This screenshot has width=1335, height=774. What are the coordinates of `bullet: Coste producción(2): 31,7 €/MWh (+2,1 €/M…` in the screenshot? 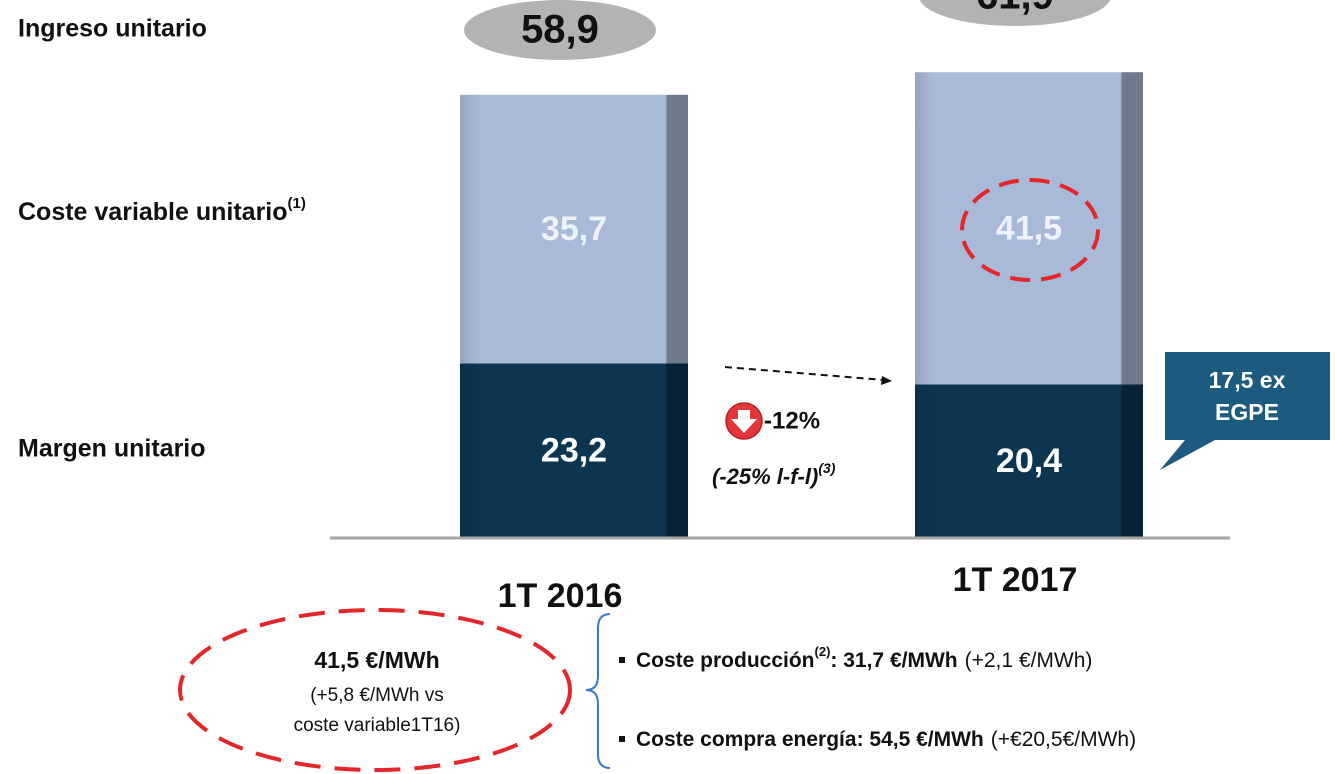 It's located at (864, 657).